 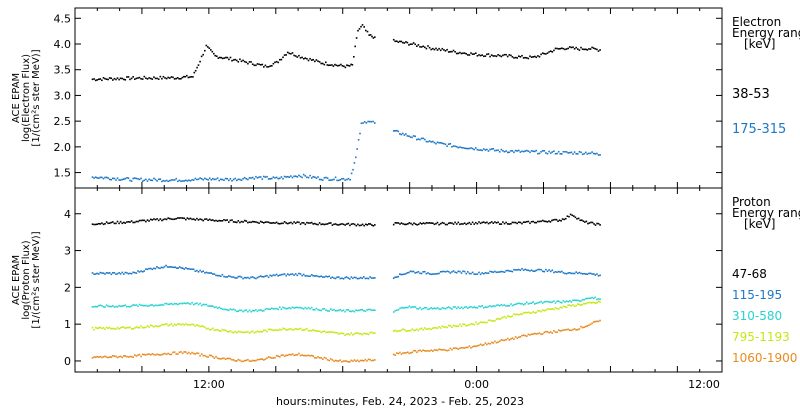 What do you see at coordinates (759, 129) in the screenshot?
I see `legend-entry: 175-315` at bounding box center [759, 129].